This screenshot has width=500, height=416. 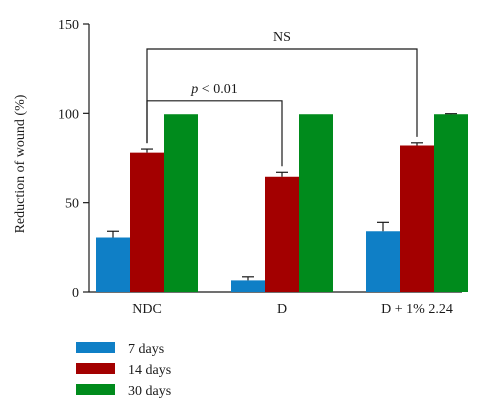 What do you see at coordinates (417, 309) in the screenshot?
I see `x-category-label: D + 1% 2.24` at bounding box center [417, 309].